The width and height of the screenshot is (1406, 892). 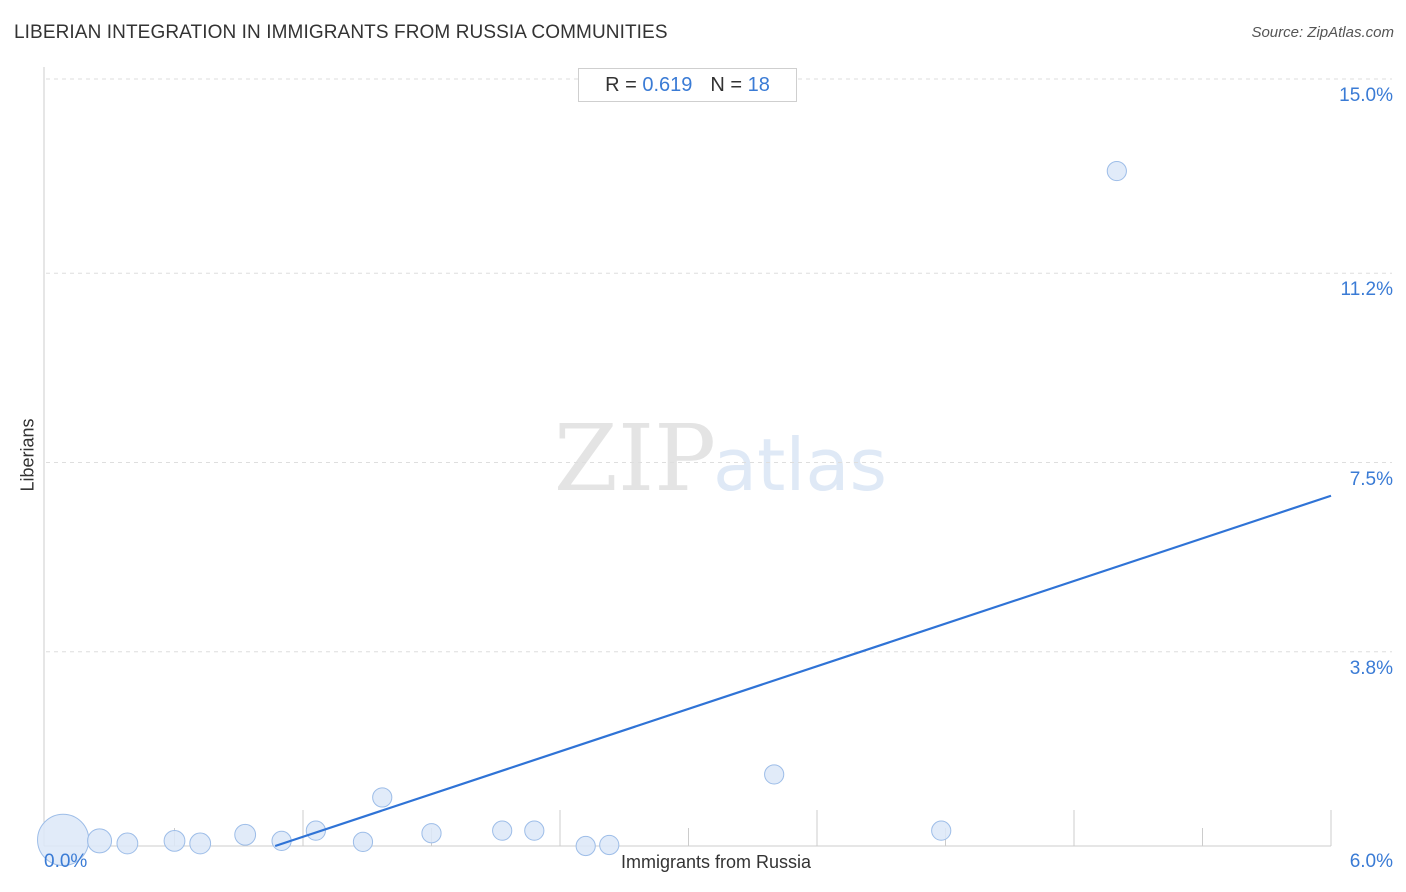 I want to click on n-label: N =, so click(x=726, y=84).